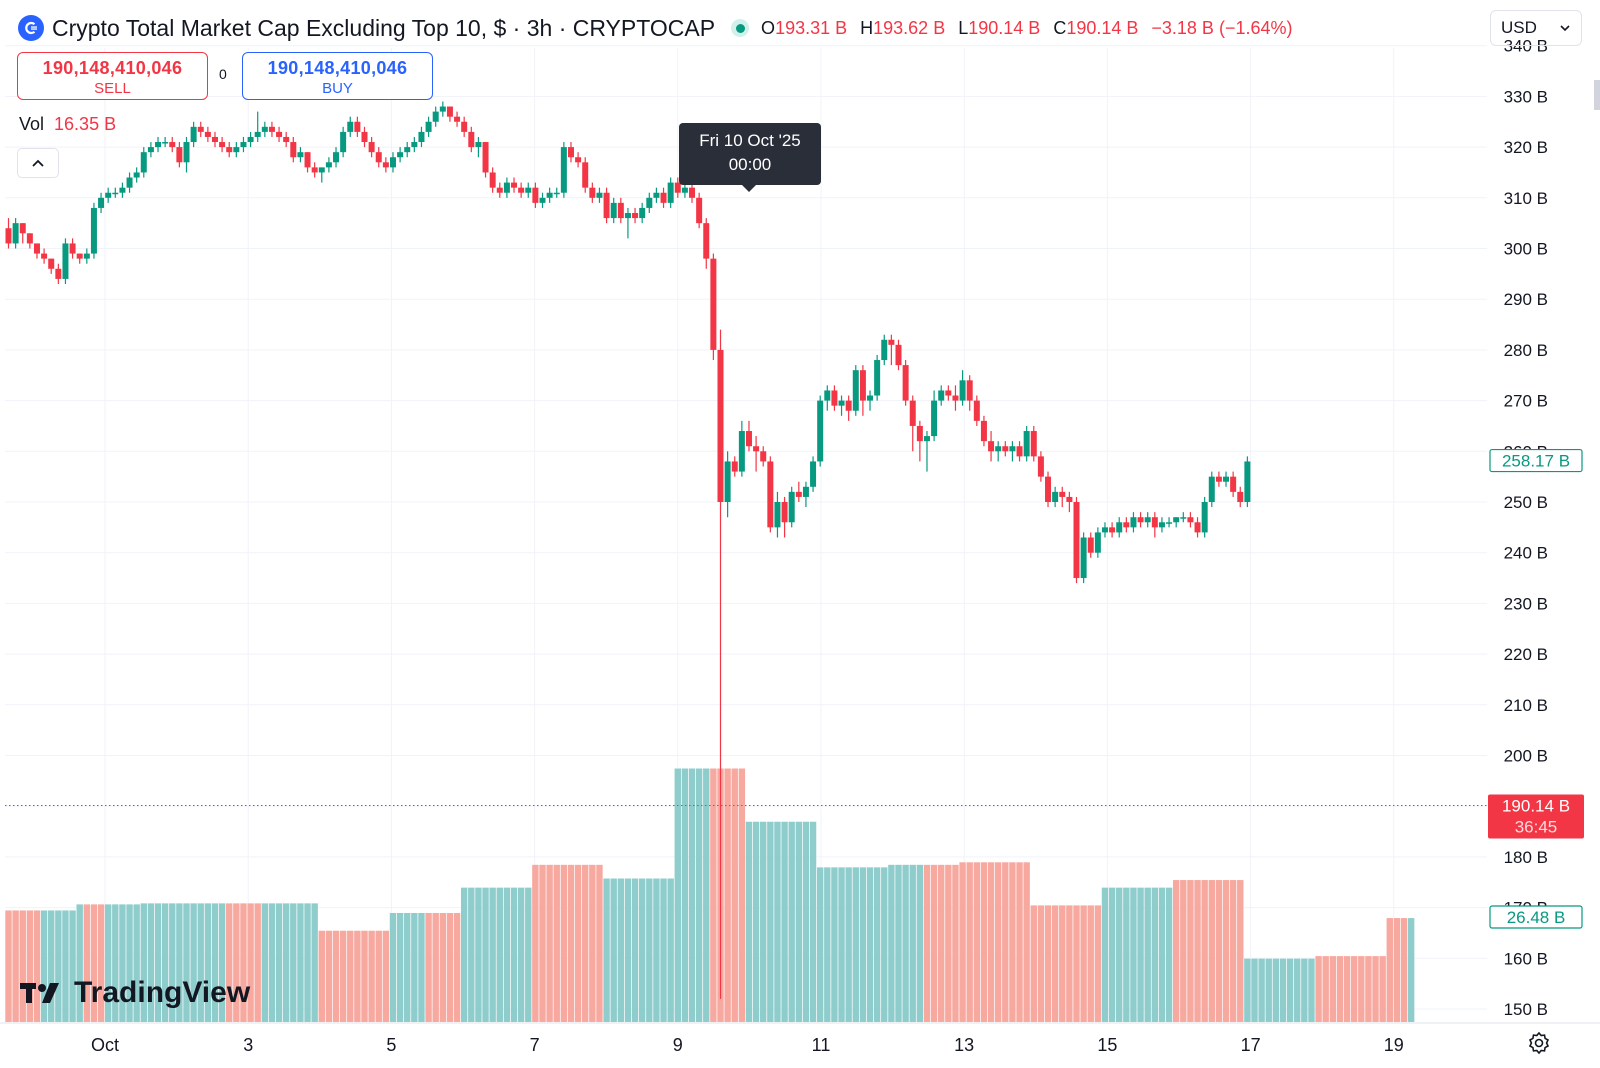 This screenshot has height=1068, width=1600. What do you see at coordinates (112, 76) in the screenshot?
I see `sell-button: 190,148,410,046 SELL` at bounding box center [112, 76].